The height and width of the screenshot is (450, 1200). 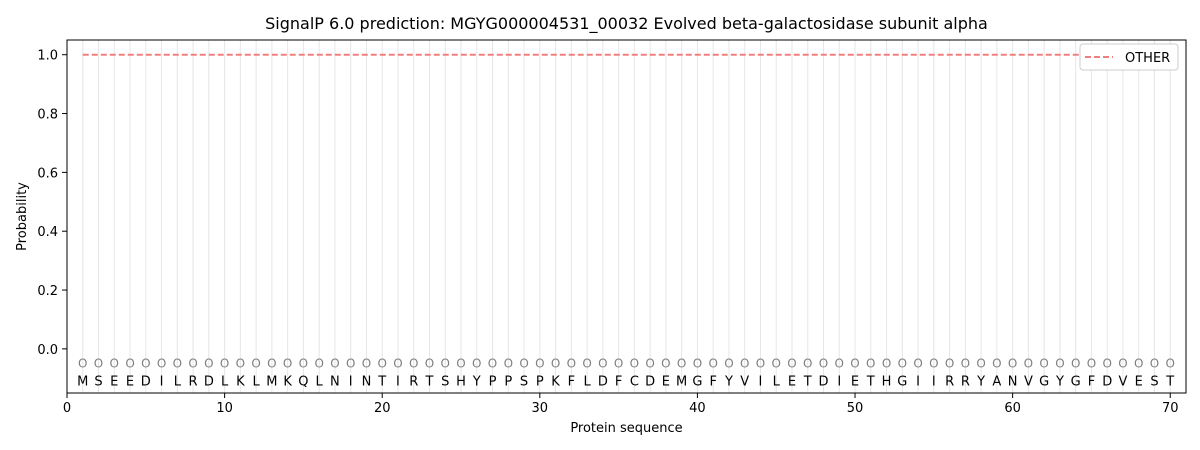 I want to click on y-tick-label: 1.0, so click(x=47, y=56).